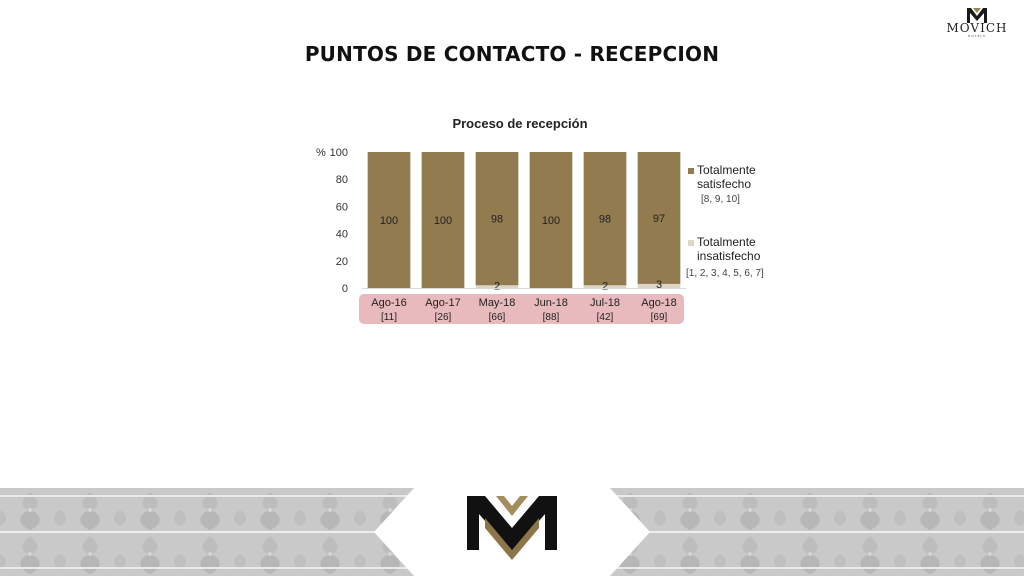 This screenshot has width=1024, height=576. What do you see at coordinates (342, 207) in the screenshot?
I see `y-tick-label: 60` at bounding box center [342, 207].